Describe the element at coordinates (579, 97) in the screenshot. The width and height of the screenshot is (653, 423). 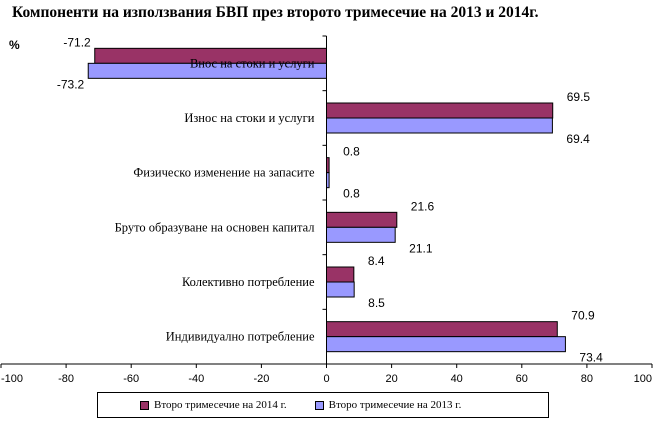
I see `value-label-2014-1: 69.5` at that location.